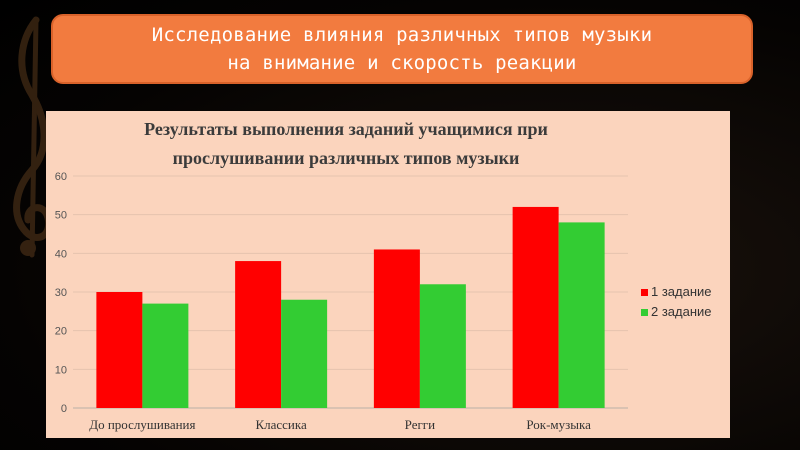 The width and height of the screenshot is (800, 450). I want to click on x-tick-label: Регги, so click(420, 424).